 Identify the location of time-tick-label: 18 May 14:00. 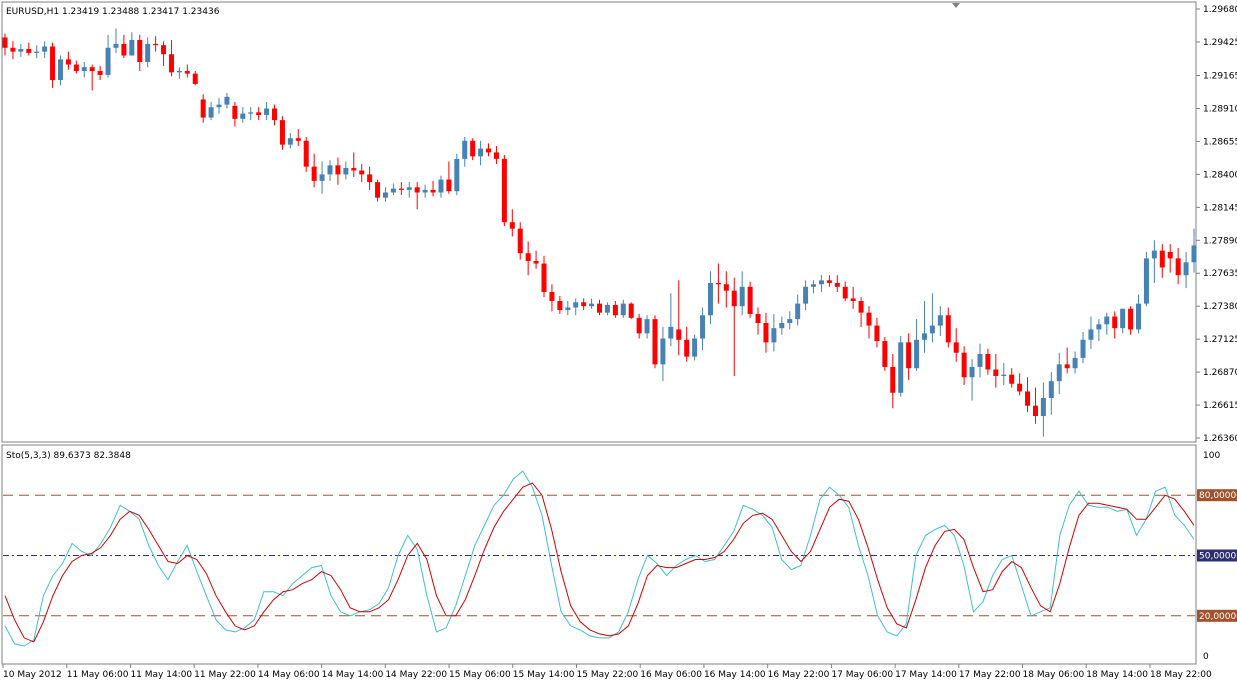
(1117, 675).